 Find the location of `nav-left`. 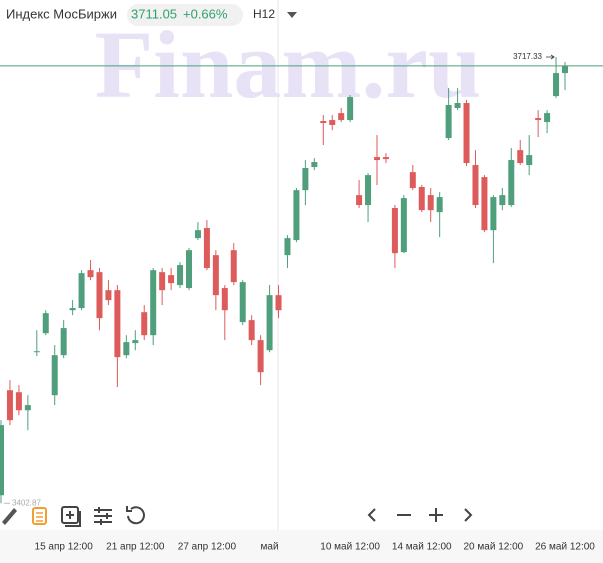

nav-left is located at coordinates (371, 515).